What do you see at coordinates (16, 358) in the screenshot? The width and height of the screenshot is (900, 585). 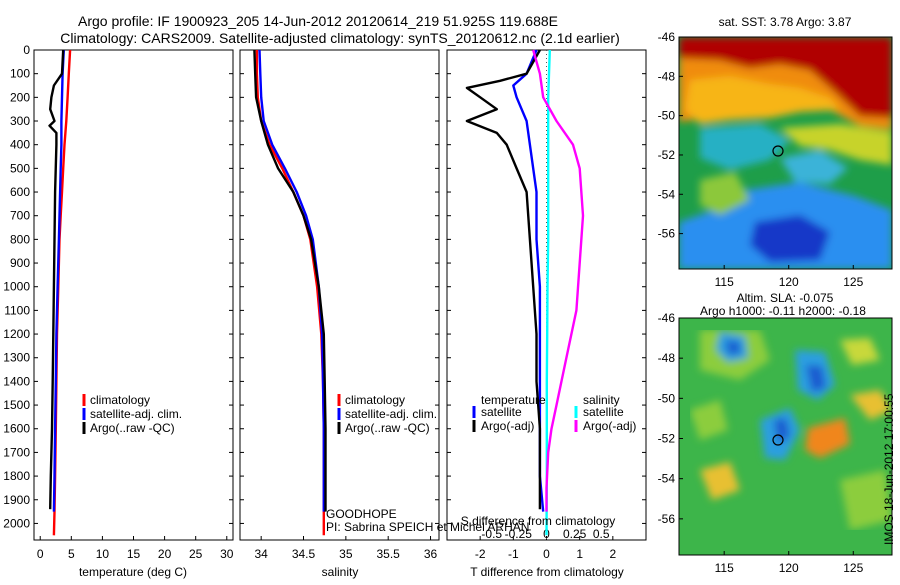 I see `y-tick-label: 1300` at bounding box center [16, 358].